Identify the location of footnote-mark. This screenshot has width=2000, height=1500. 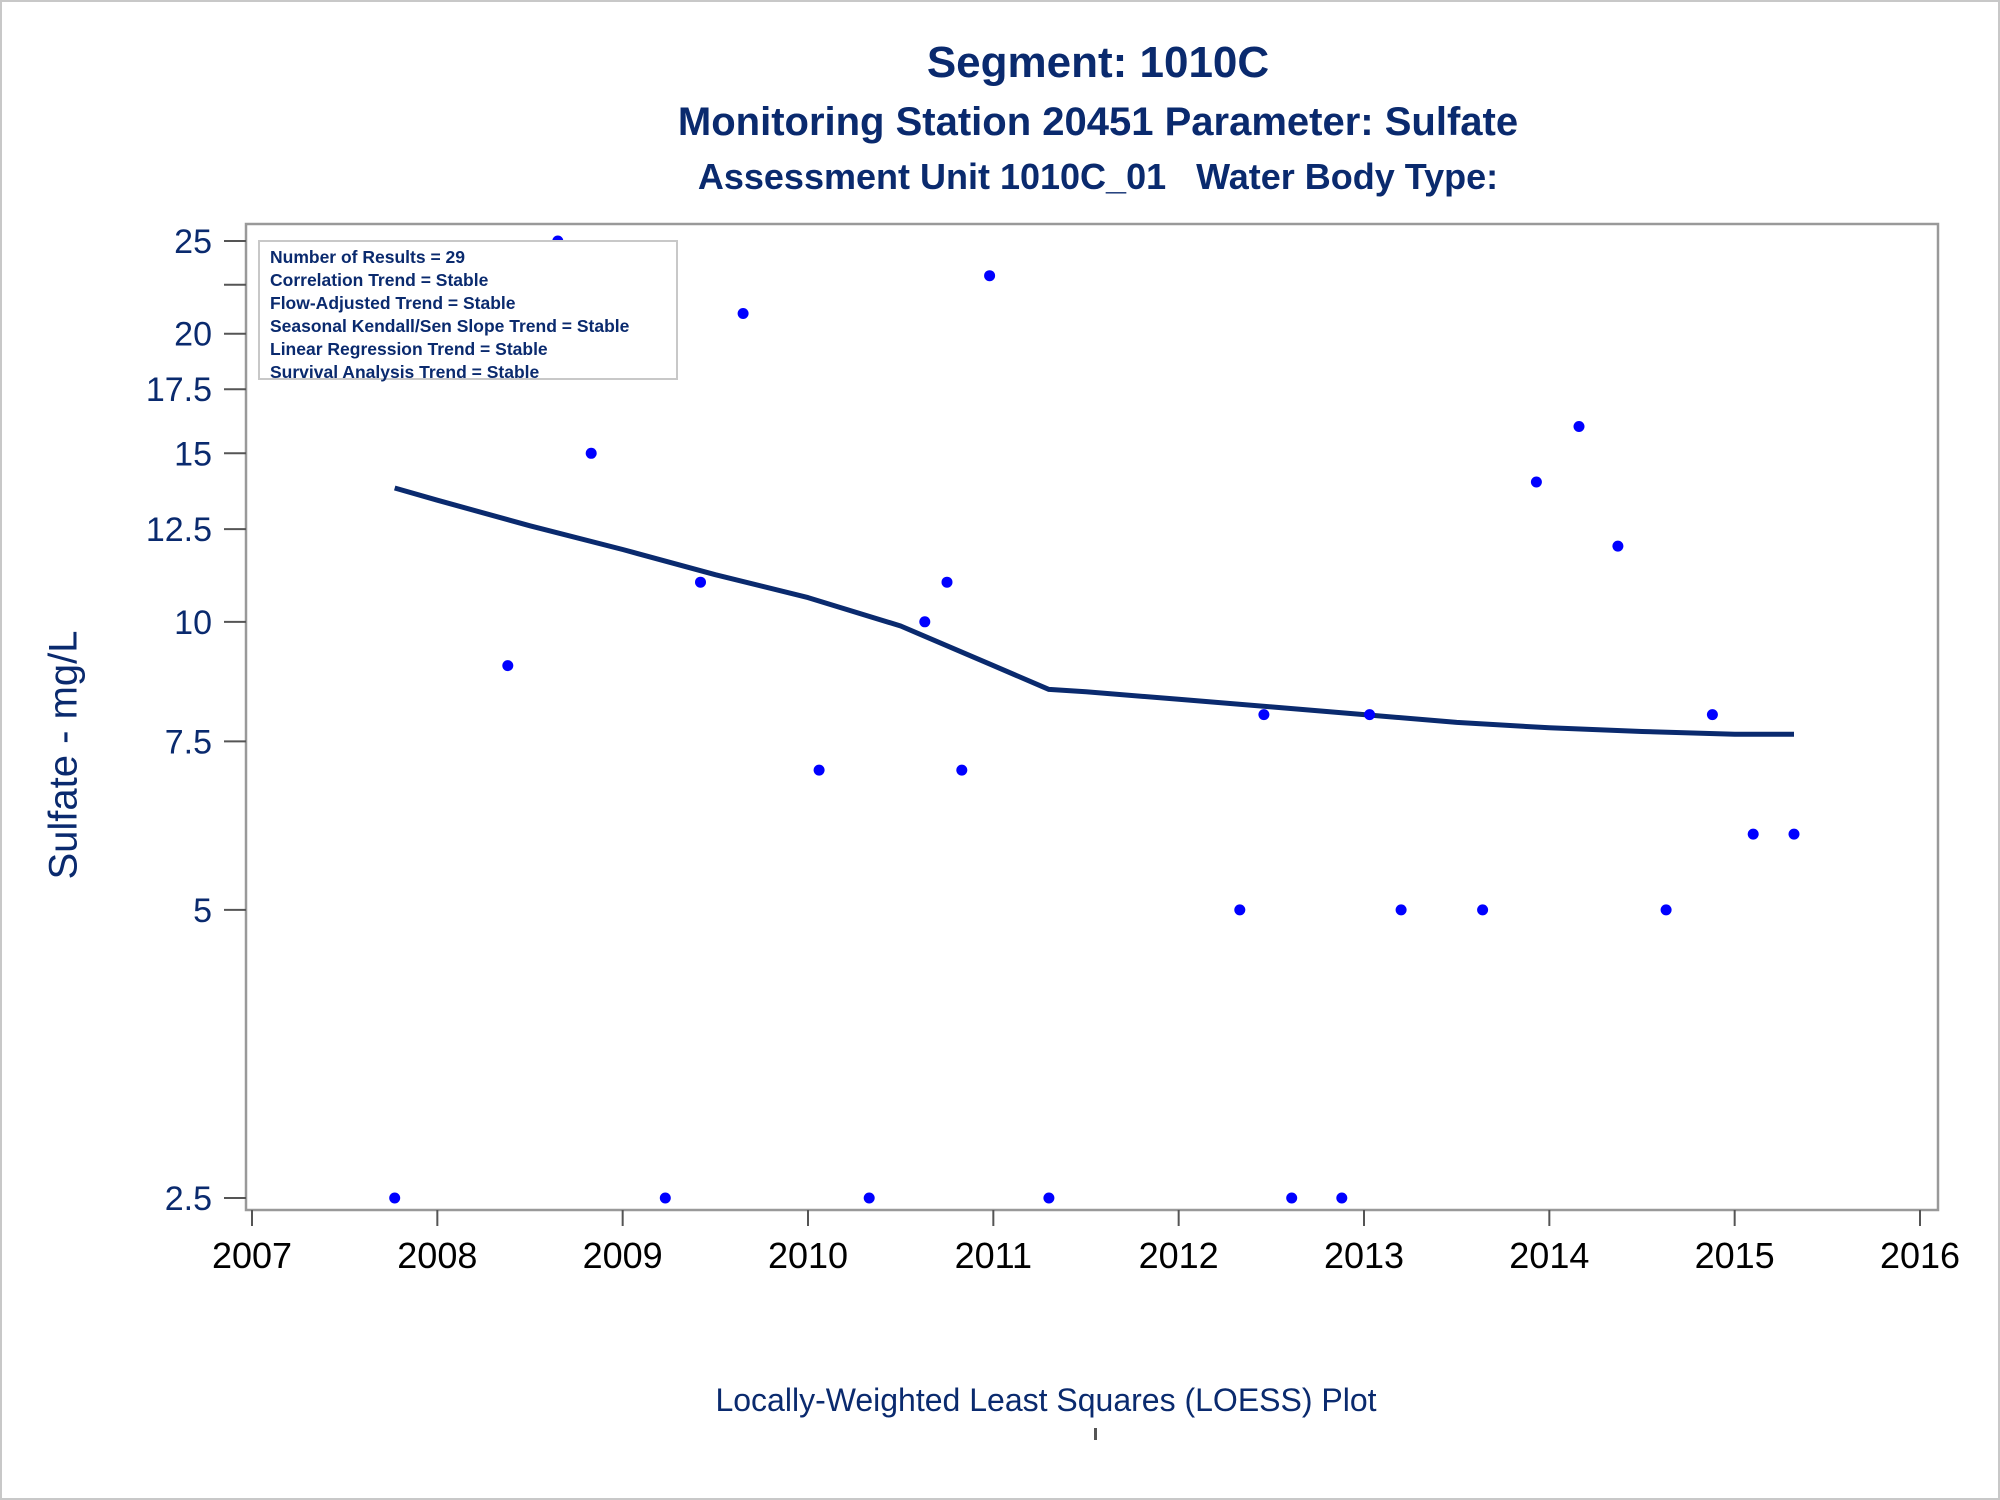
(1095, 1434).